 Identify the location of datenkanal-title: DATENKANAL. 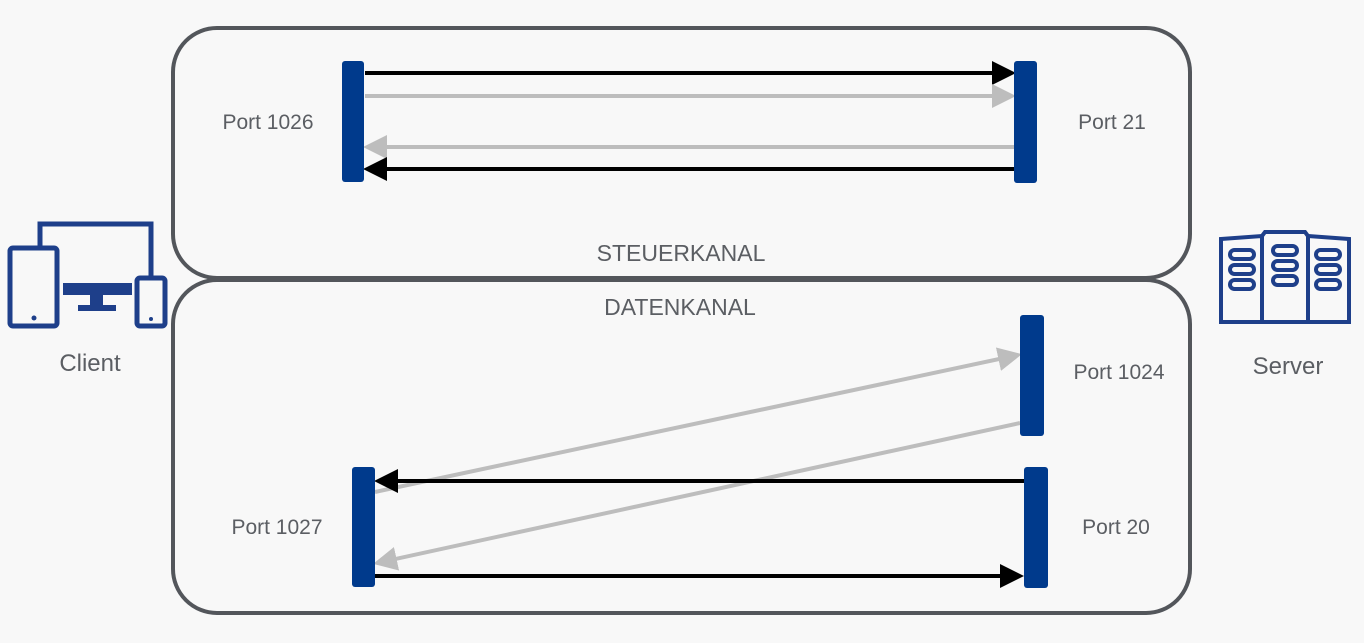
(680, 307).